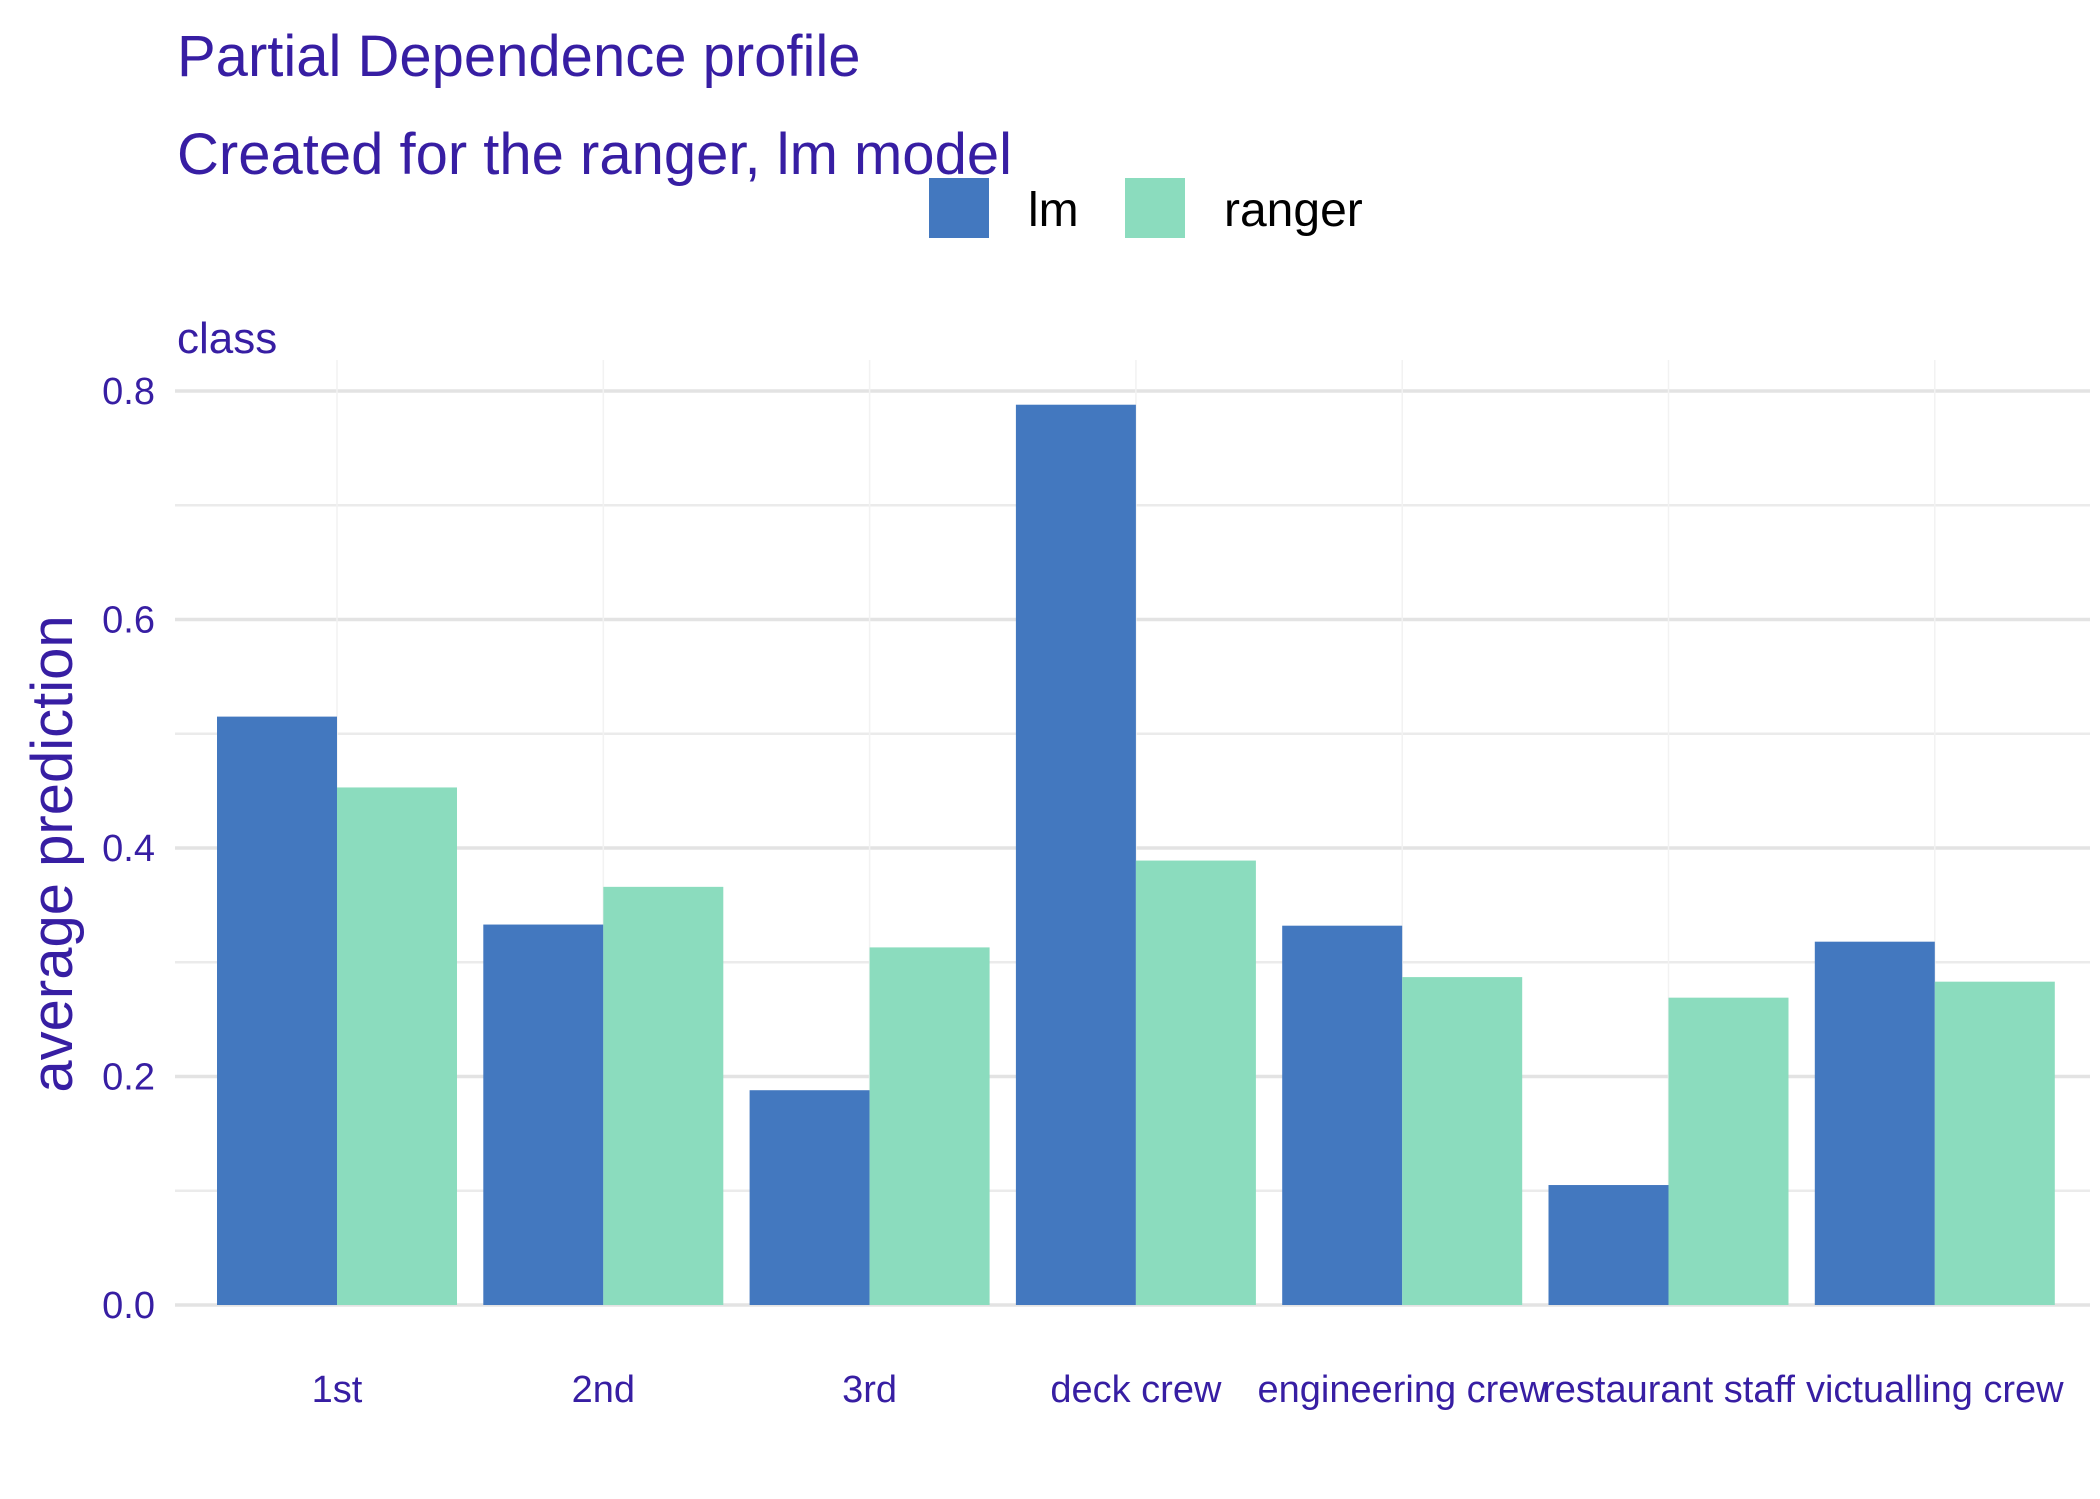 This screenshot has height=1499, width=2100. Describe the element at coordinates (128, 621) in the screenshot. I see `y-tick-label: 0.6` at that location.